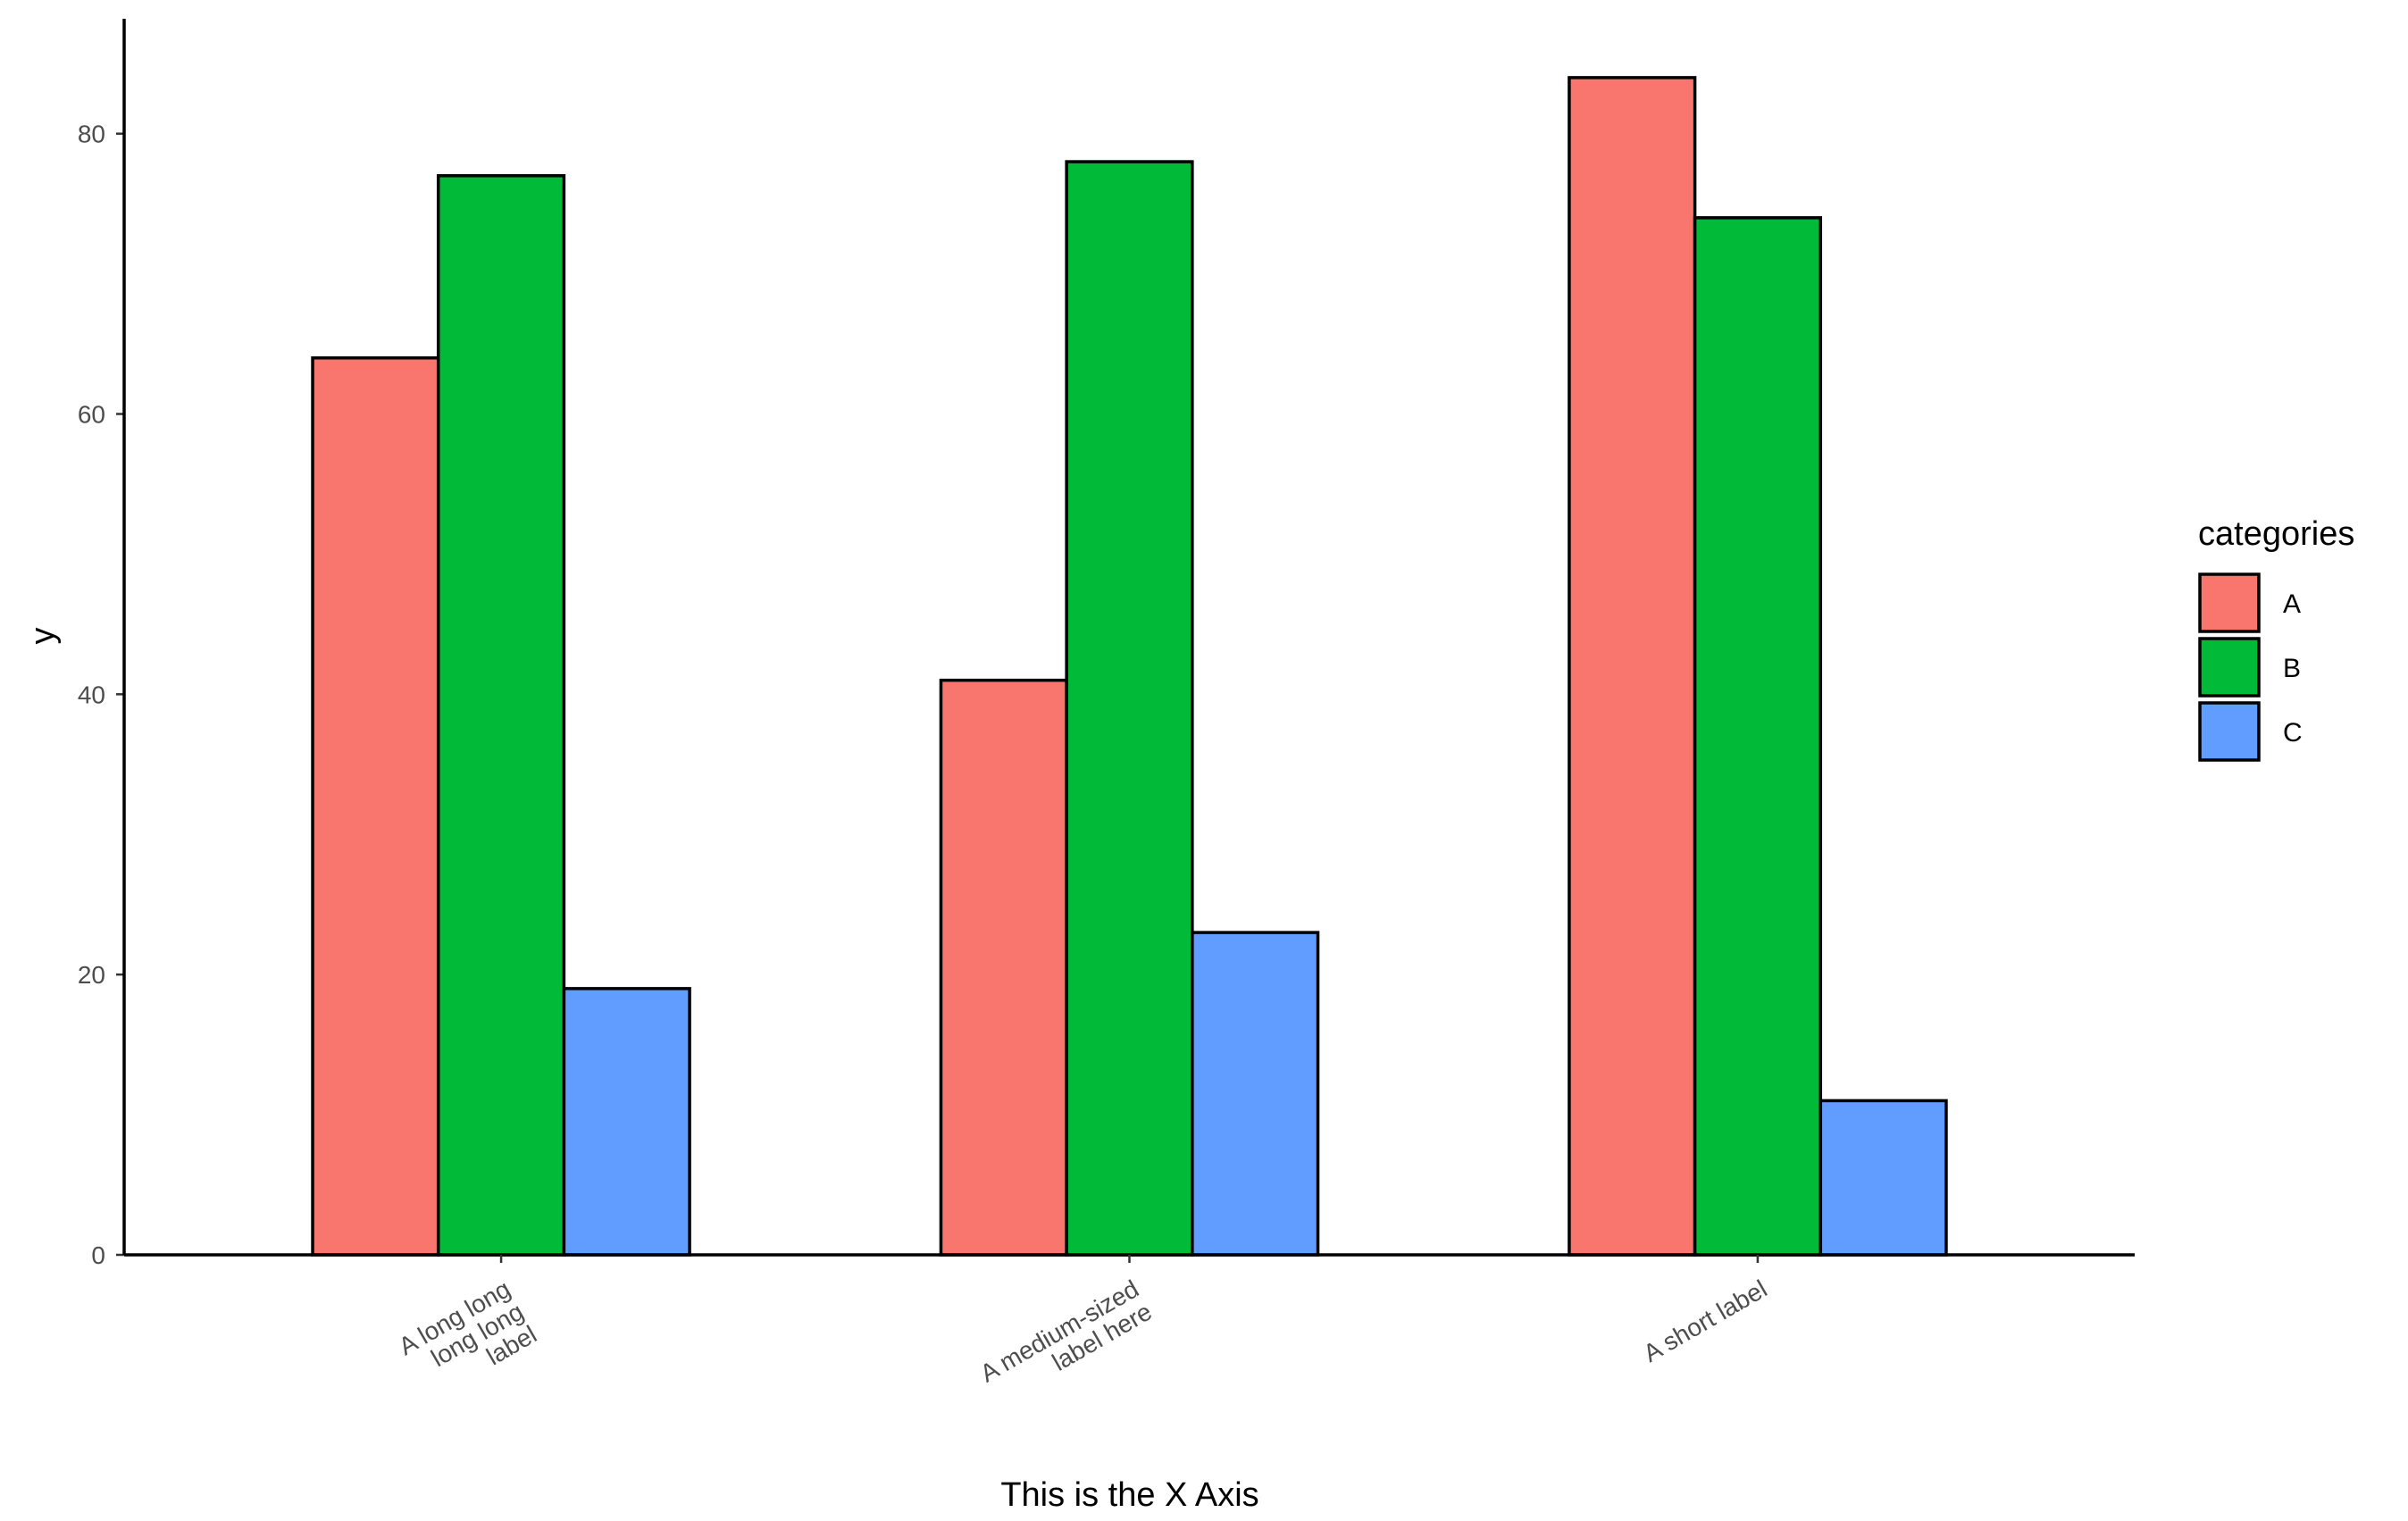  I want to click on legend-title: categories, so click(2276, 534).